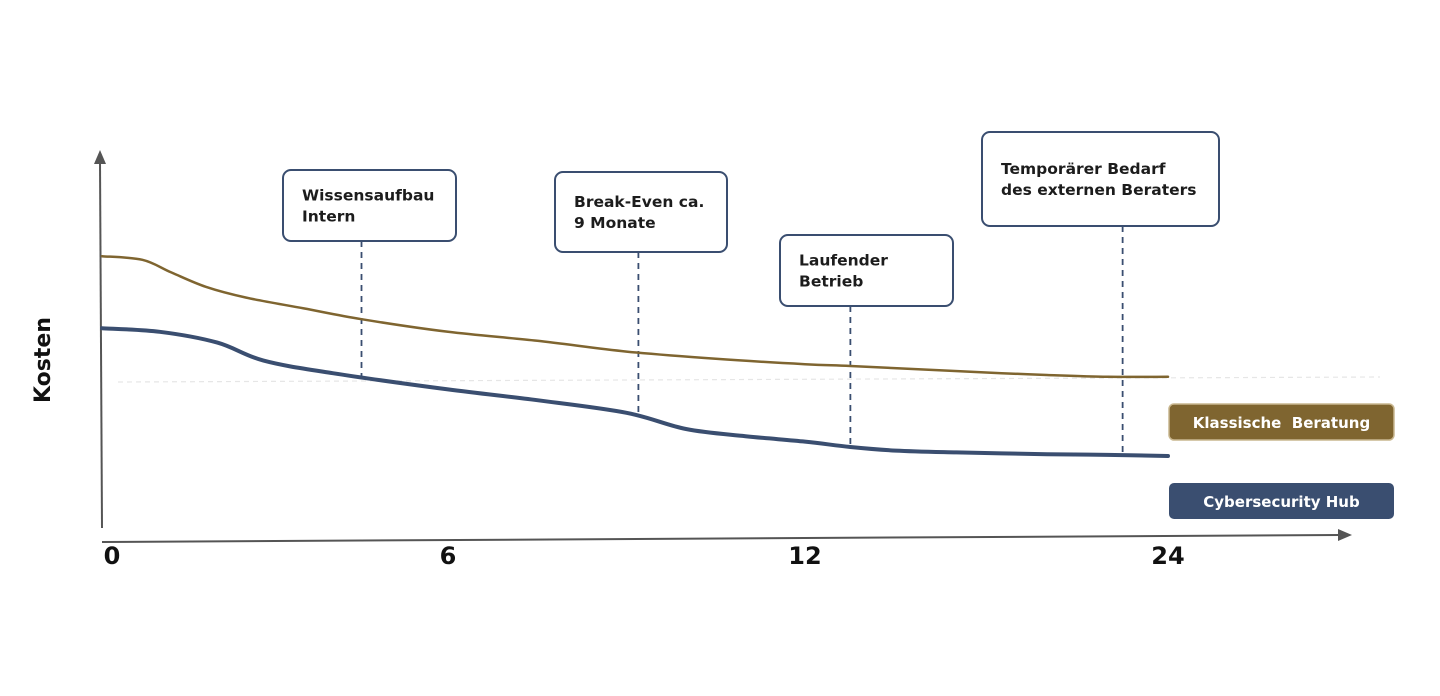  Describe the element at coordinates (100, 157) in the screenshot. I see `y-axis-arrow` at that location.